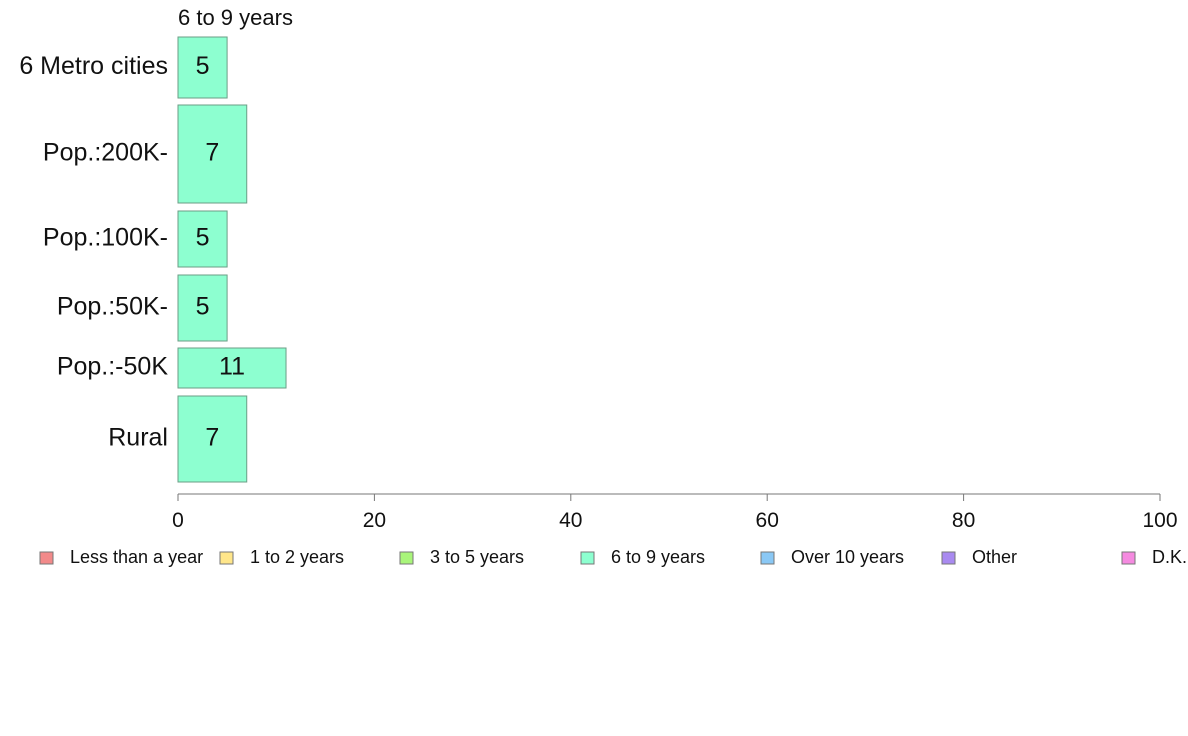  I want to click on chart-title: 6 to 9 years, so click(235, 17).